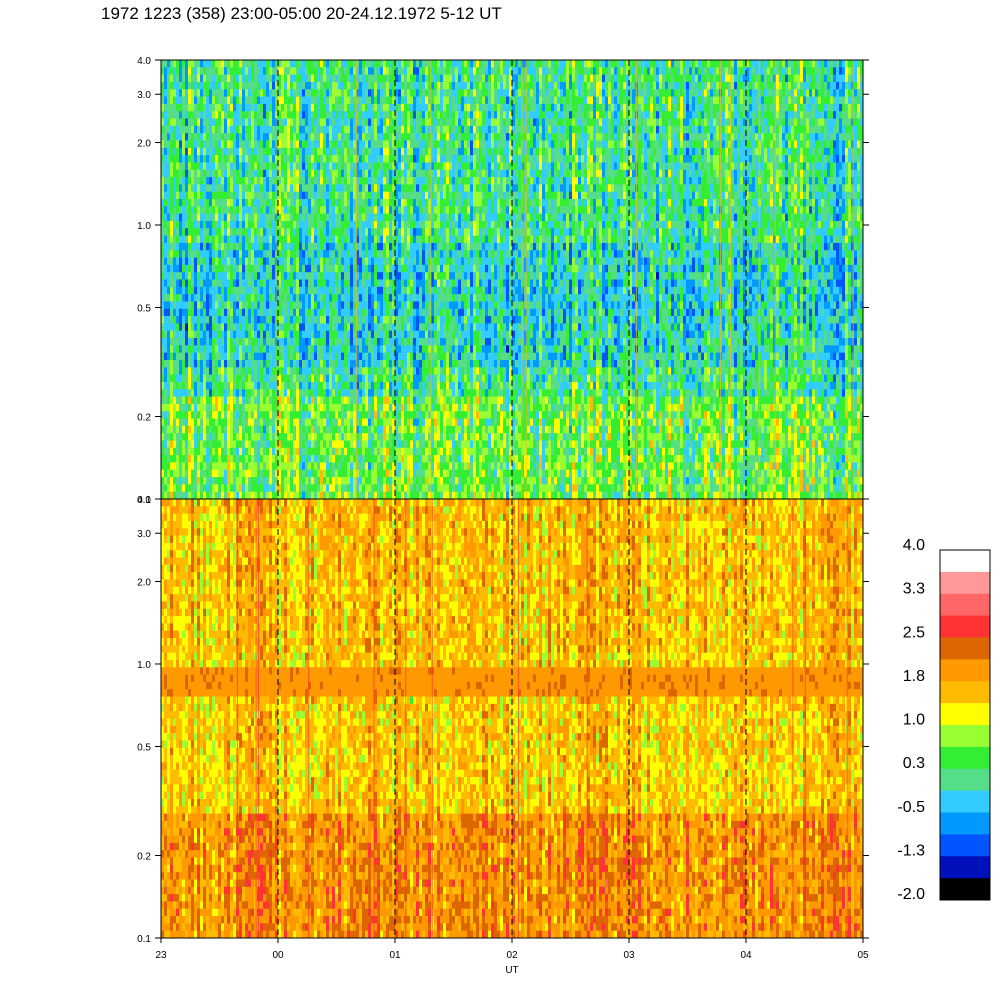 Image resolution: width=1000 pixels, height=1000 pixels. I want to click on x-tick-label: 05, so click(863, 955).